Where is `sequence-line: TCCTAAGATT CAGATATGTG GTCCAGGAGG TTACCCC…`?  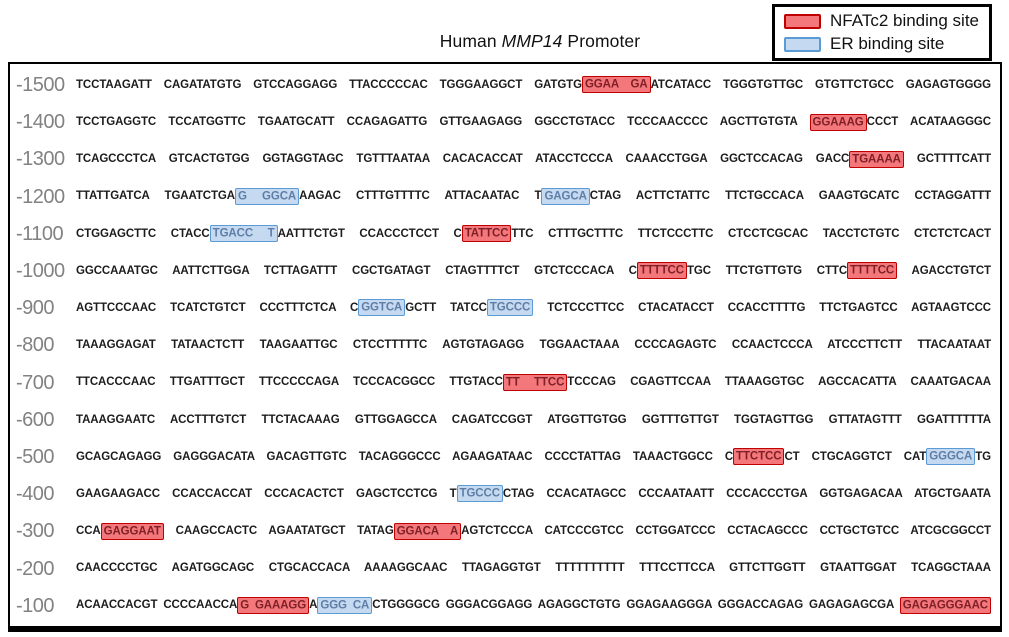 sequence-line: TCCTAAGATT CAGATATGTG GTCCAGGAGG TTACCCC… is located at coordinates (534, 85).